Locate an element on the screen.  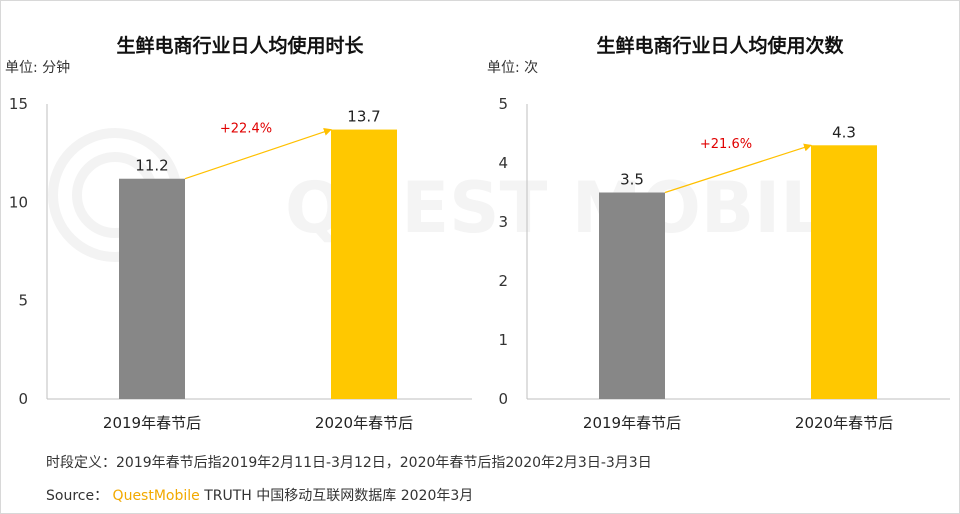
unit-label: 单位: 分钟 is located at coordinates (37, 67).